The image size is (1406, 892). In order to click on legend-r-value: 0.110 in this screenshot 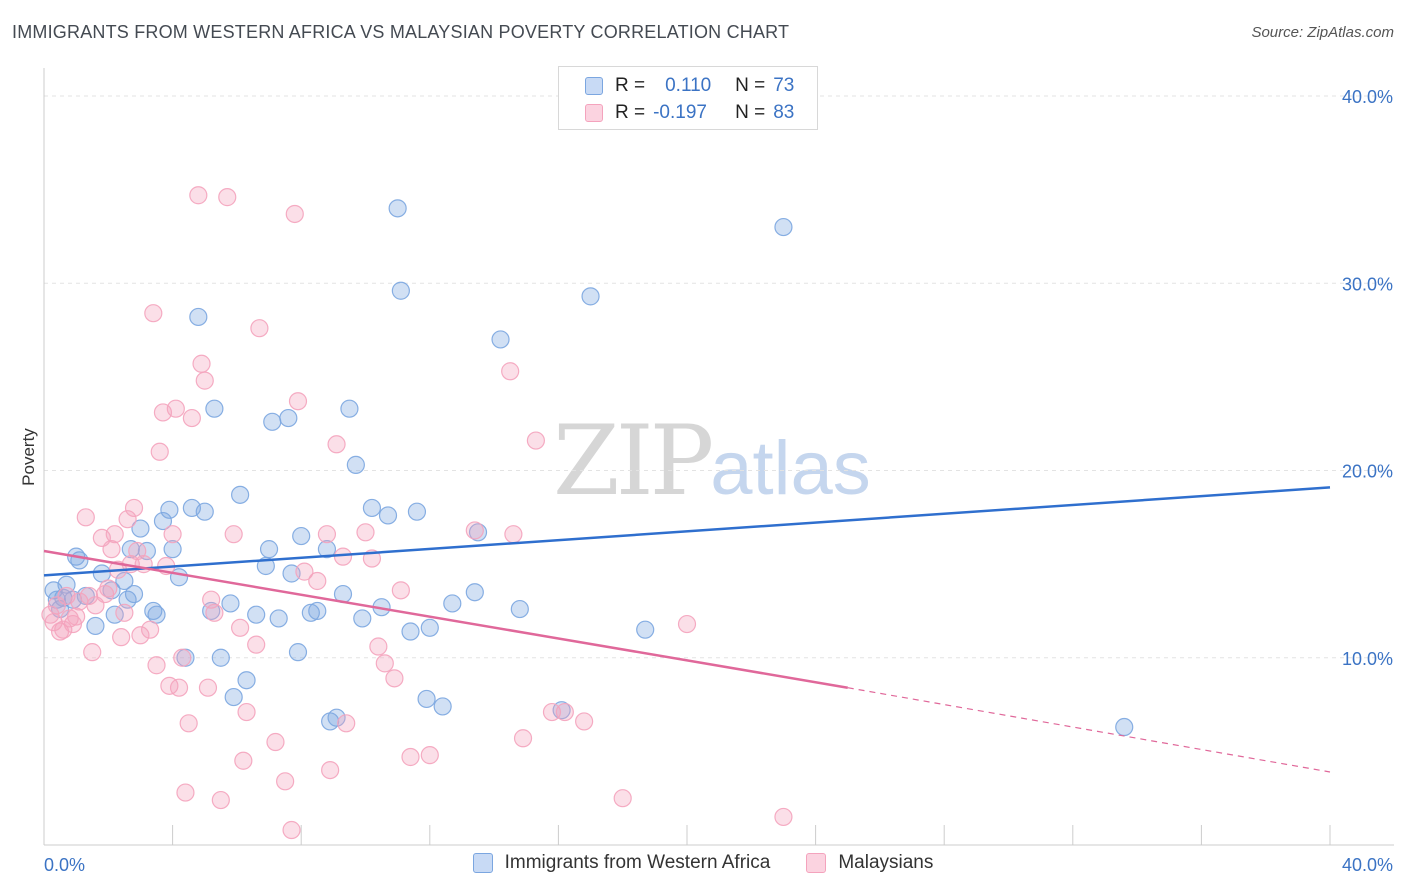, I will do `click(688, 85)`.